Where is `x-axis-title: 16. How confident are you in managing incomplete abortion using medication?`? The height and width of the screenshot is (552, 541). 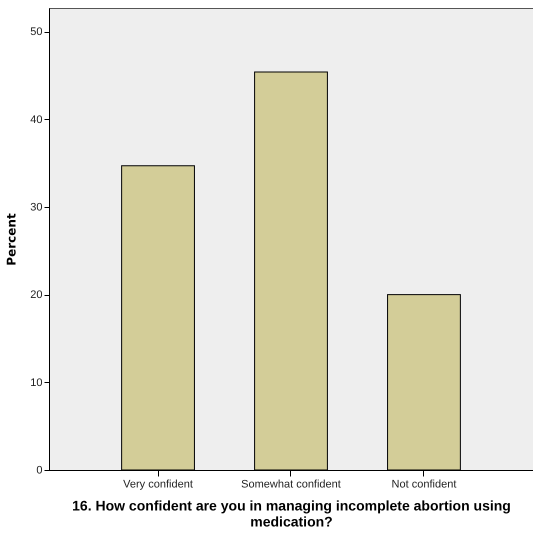 x-axis-title: 16. How confident are you in managing incomplete abortion using medication? is located at coordinates (291, 514).